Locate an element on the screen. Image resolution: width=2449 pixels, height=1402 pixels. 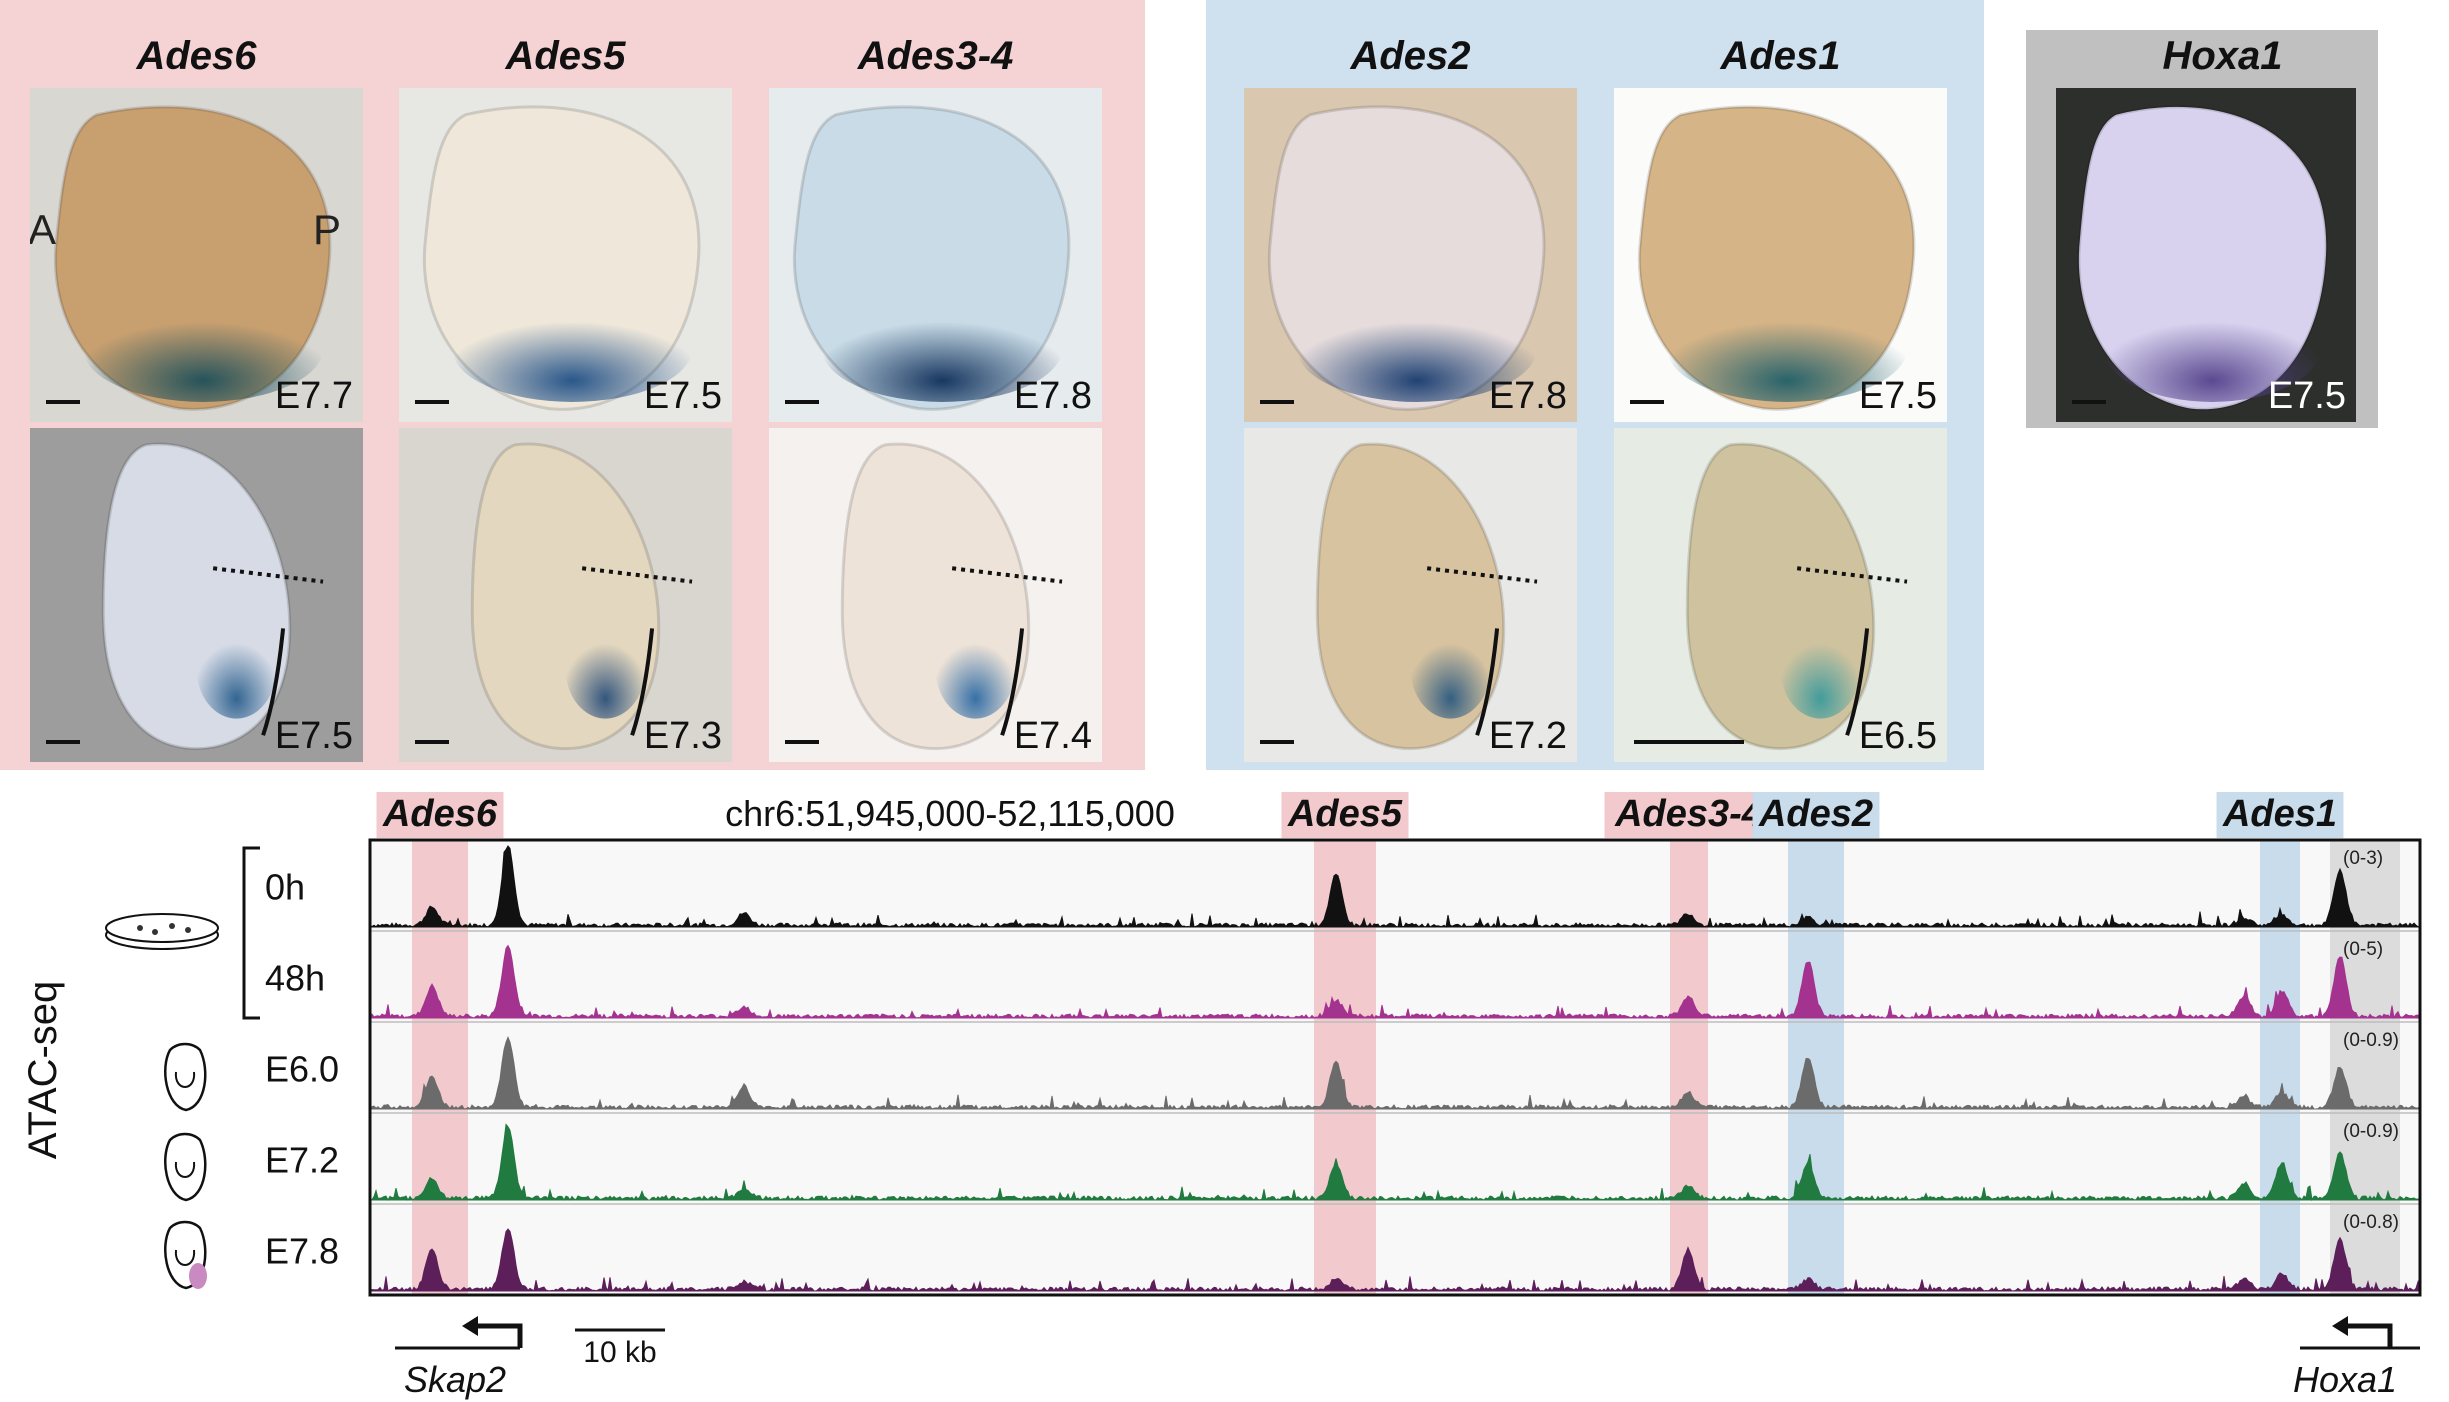
embryo-image-ades6-bottom: E7.5 is located at coordinates (196, 595).